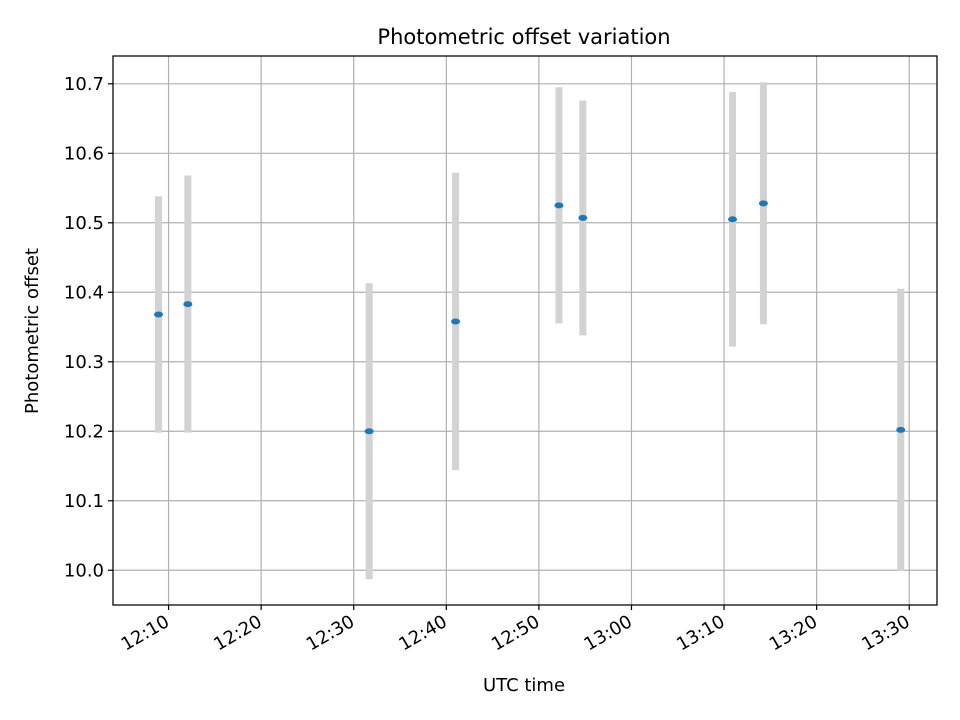 This screenshot has height=720, width=960. I want to click on chart-title: Photometric offset variation, so click(523, 37).